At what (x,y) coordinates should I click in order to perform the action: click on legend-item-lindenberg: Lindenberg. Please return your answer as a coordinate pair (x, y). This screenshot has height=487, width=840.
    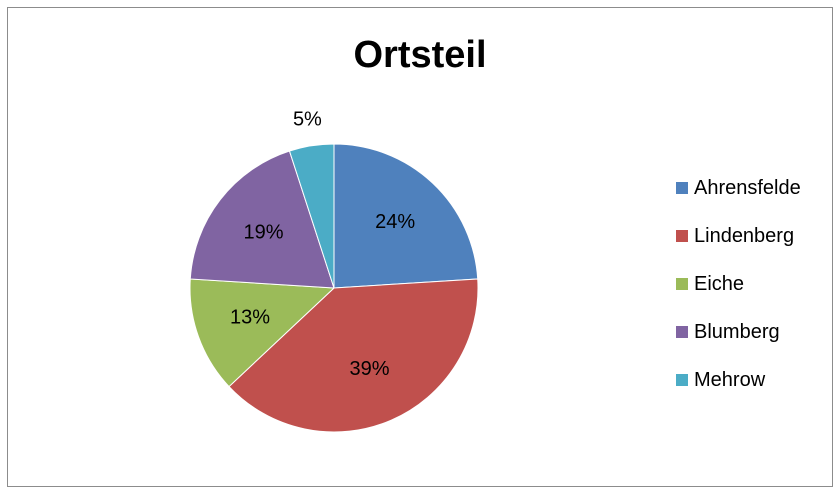
    Looking at the image, I should click on (738, 236).